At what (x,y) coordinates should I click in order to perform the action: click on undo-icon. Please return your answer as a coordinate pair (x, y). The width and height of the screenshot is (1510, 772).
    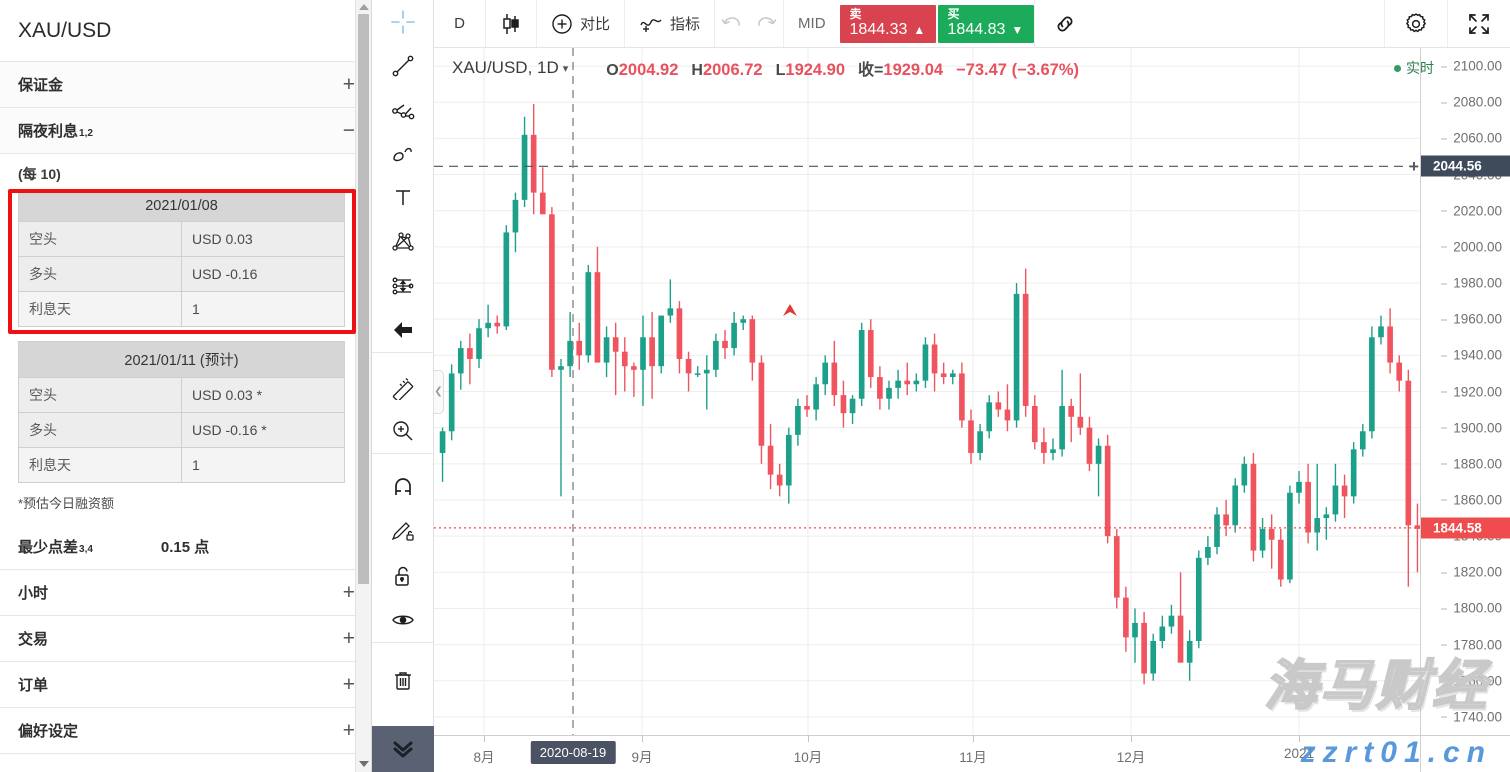
    Looking at the image, I should click on (730, 21).